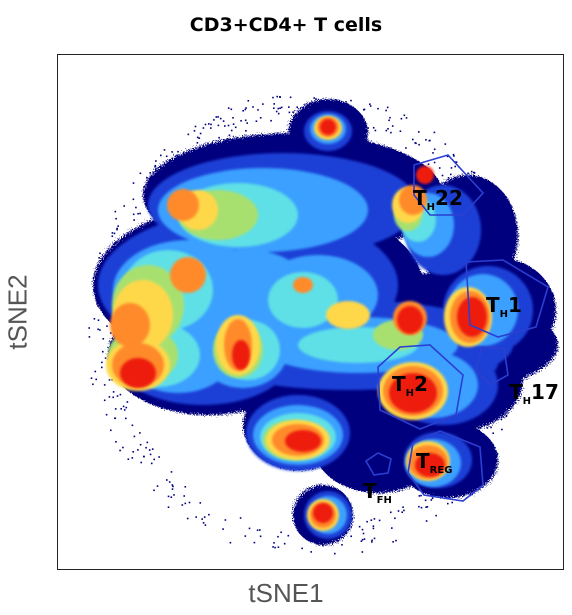 The image size is (572, 615). What do you see at coordinates (434, 462) in the screenshot?
I see `gate-label-treg: TREG` at bounding box center [434, 462].